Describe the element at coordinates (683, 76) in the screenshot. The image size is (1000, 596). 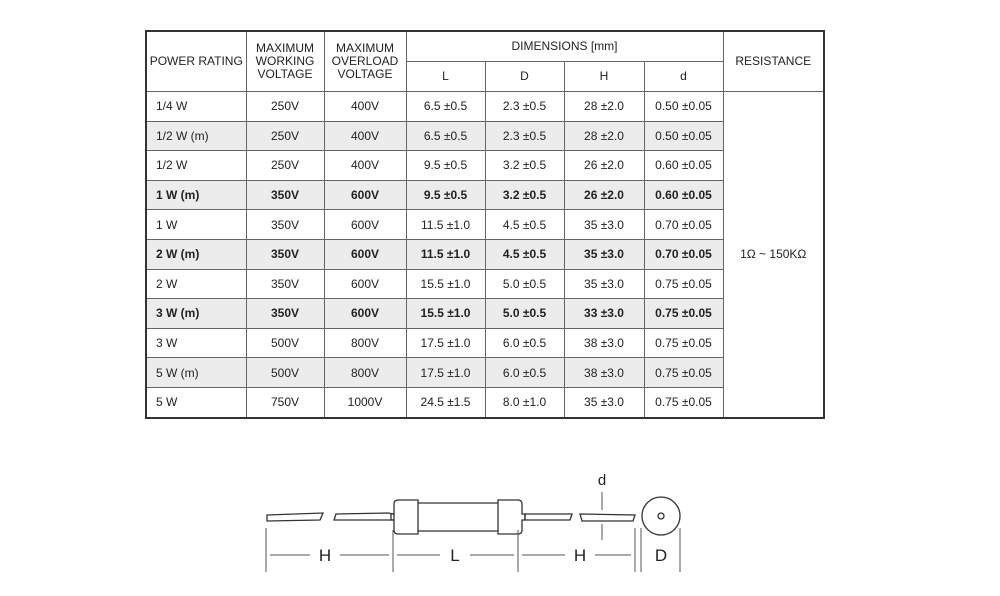
I see `header-d: d` at that location.